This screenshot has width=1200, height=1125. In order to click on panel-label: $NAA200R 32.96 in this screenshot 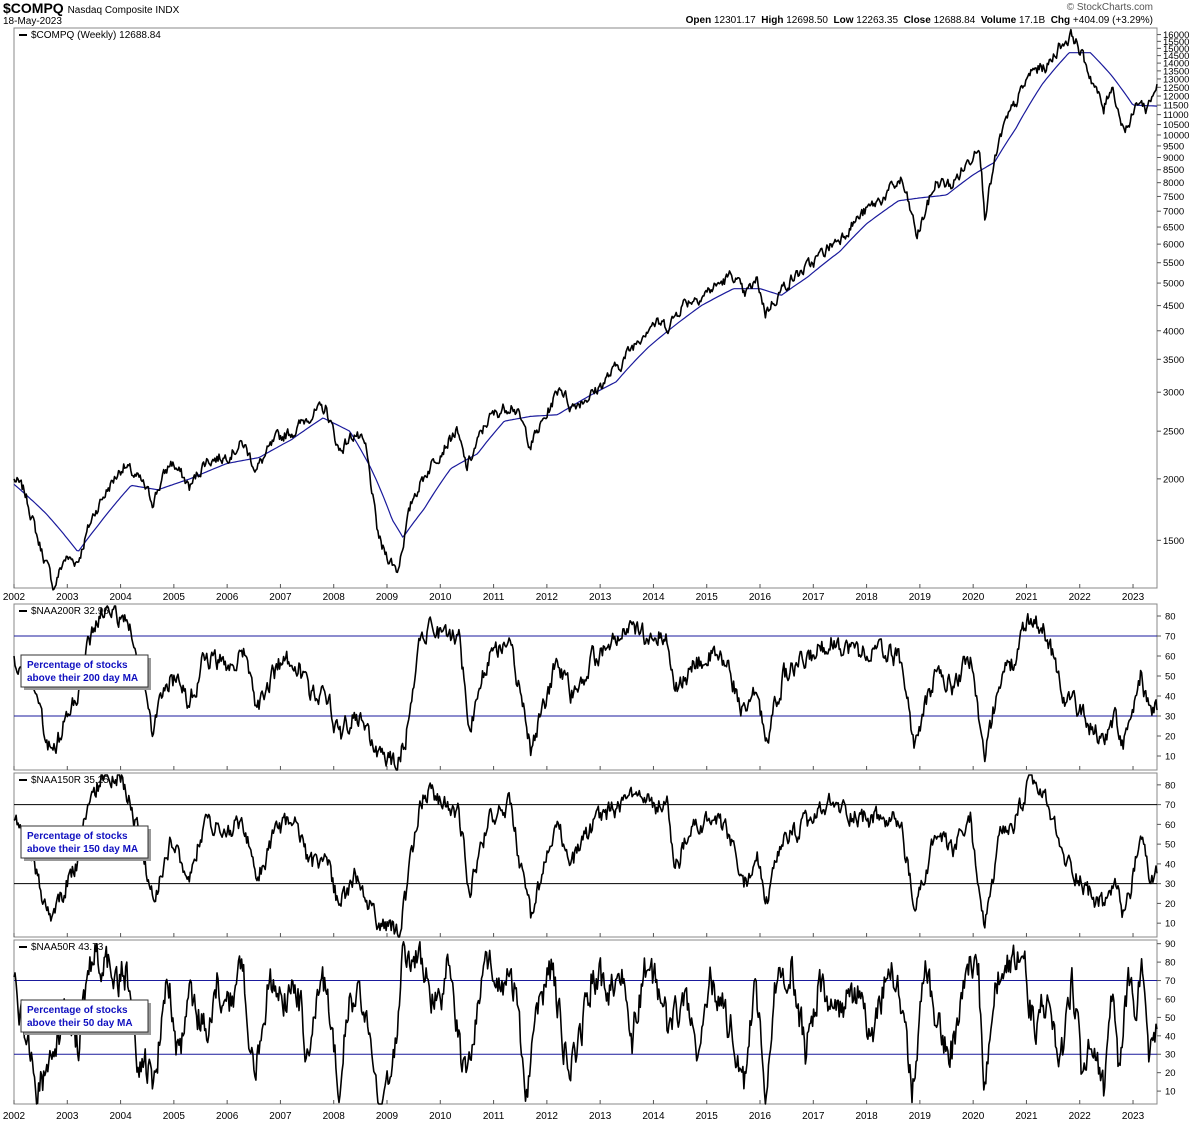, I will do `click(70, 611)`.